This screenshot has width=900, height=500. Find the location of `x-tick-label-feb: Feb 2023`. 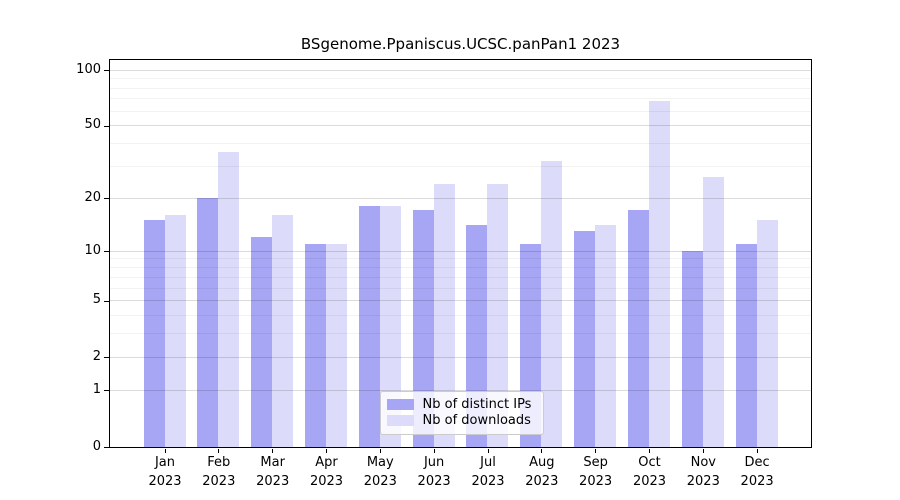

x-tick-label-feb: Feb 2023 is located at coordinates (219, 472).